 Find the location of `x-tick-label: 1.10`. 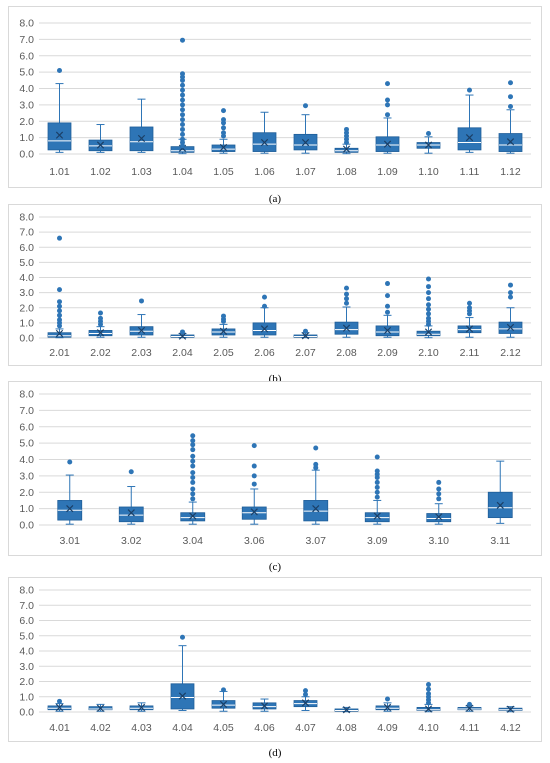

x-tick-label: 1.10 is located at coordinates (428, 172).